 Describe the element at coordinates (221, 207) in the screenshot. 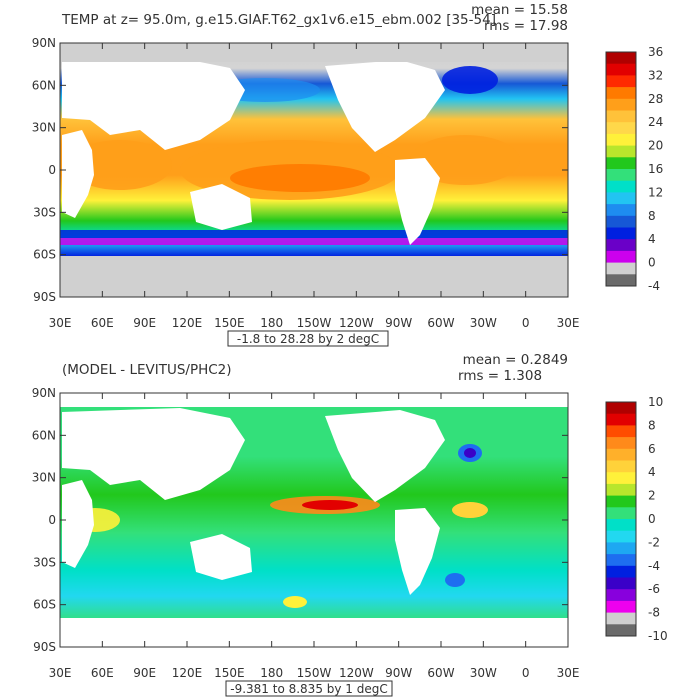

I see `australia` at that location.